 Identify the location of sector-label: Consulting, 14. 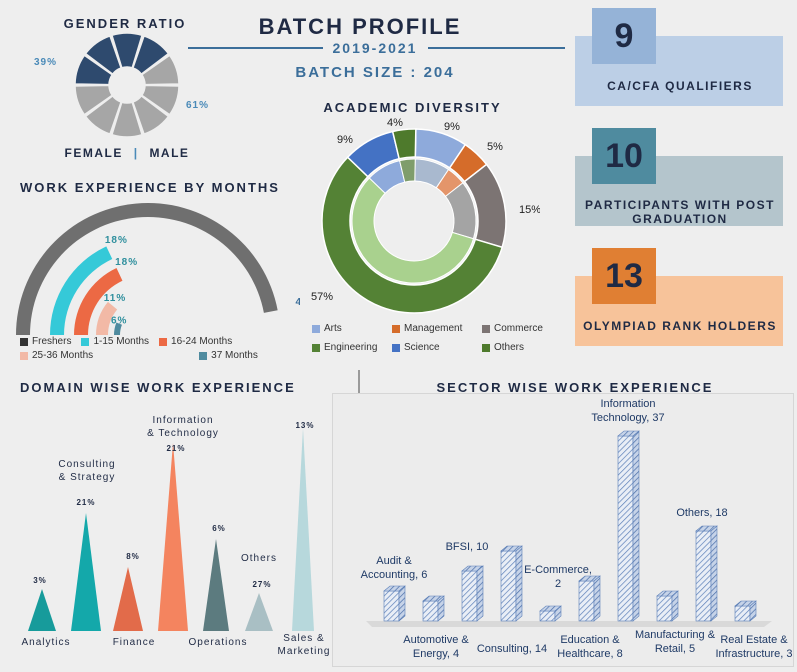
(512, 649).